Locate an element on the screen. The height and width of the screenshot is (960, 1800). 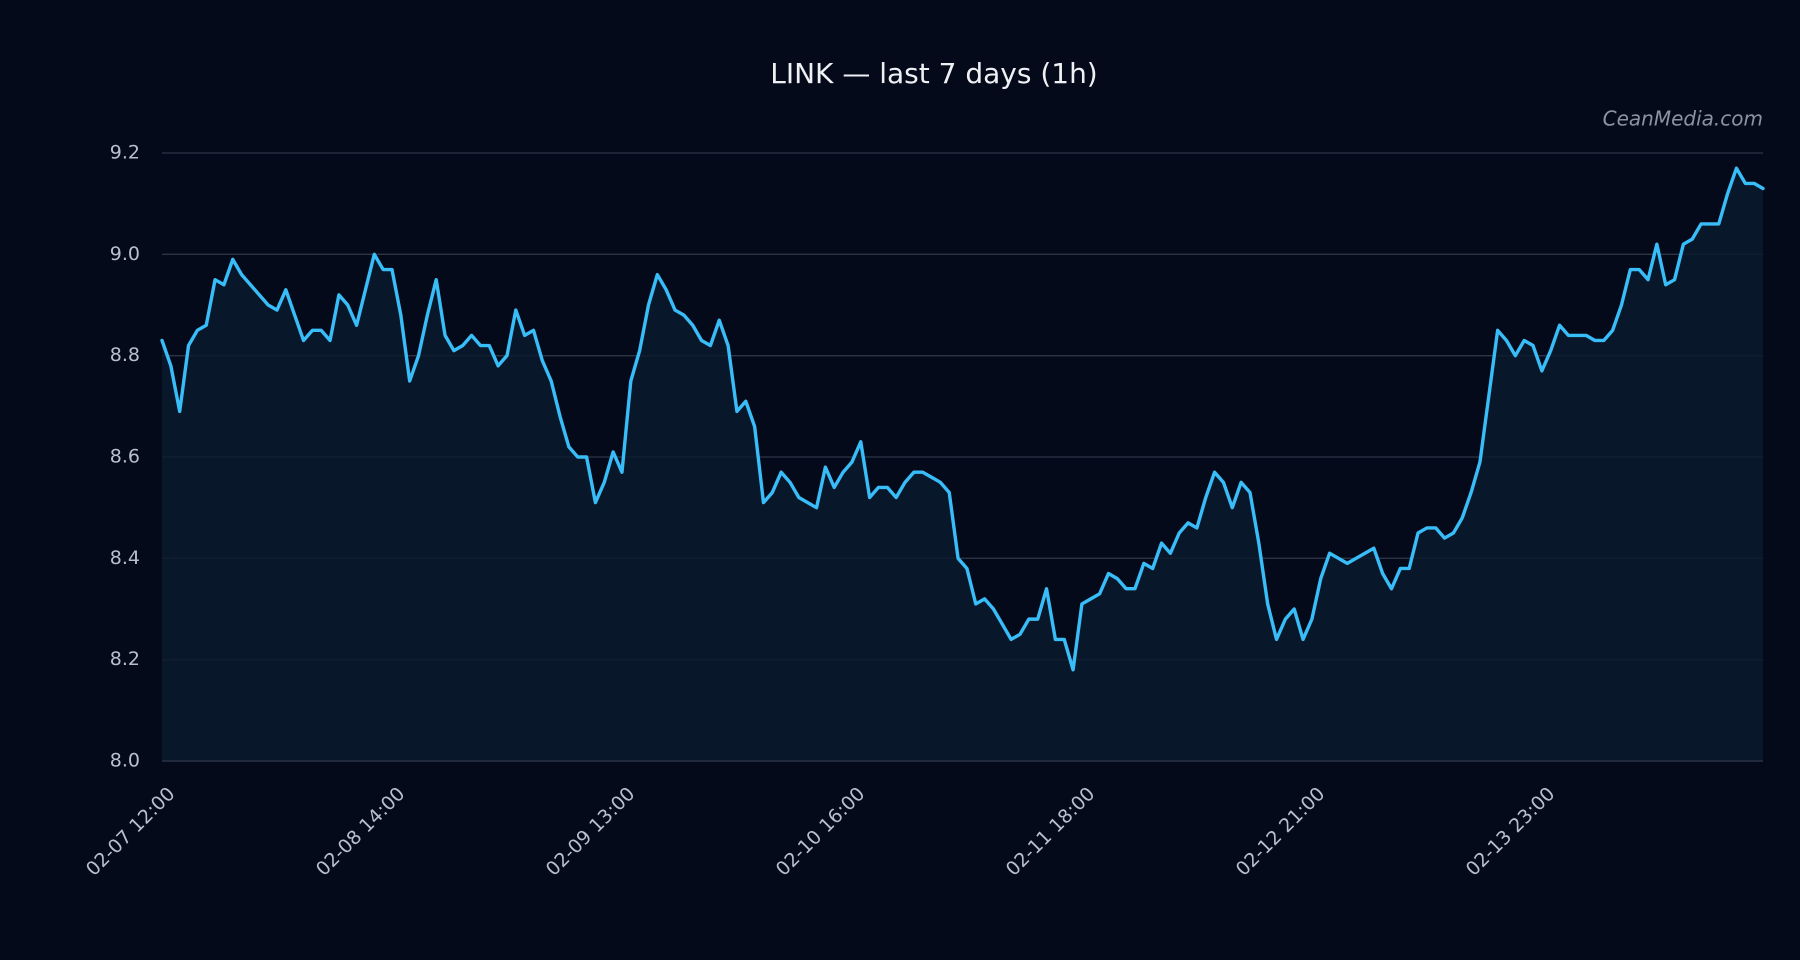
watermark: CeanMedia.com is located at coordinates (1683, 119).